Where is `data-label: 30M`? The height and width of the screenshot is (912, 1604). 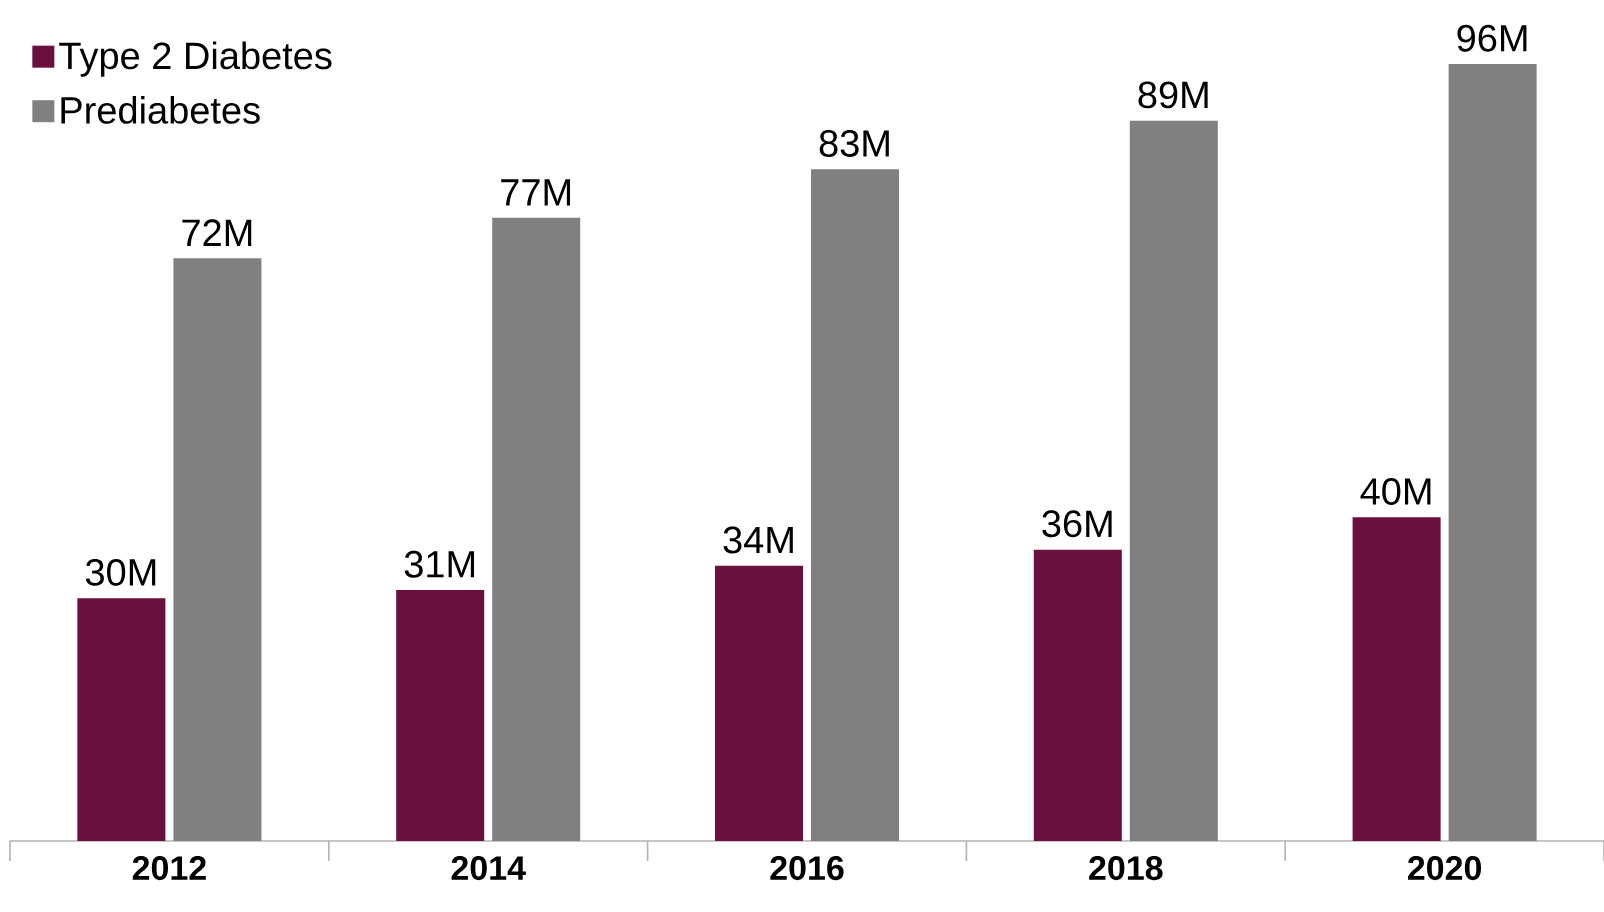 data-label: 30M is located at coordinates (120, 572).